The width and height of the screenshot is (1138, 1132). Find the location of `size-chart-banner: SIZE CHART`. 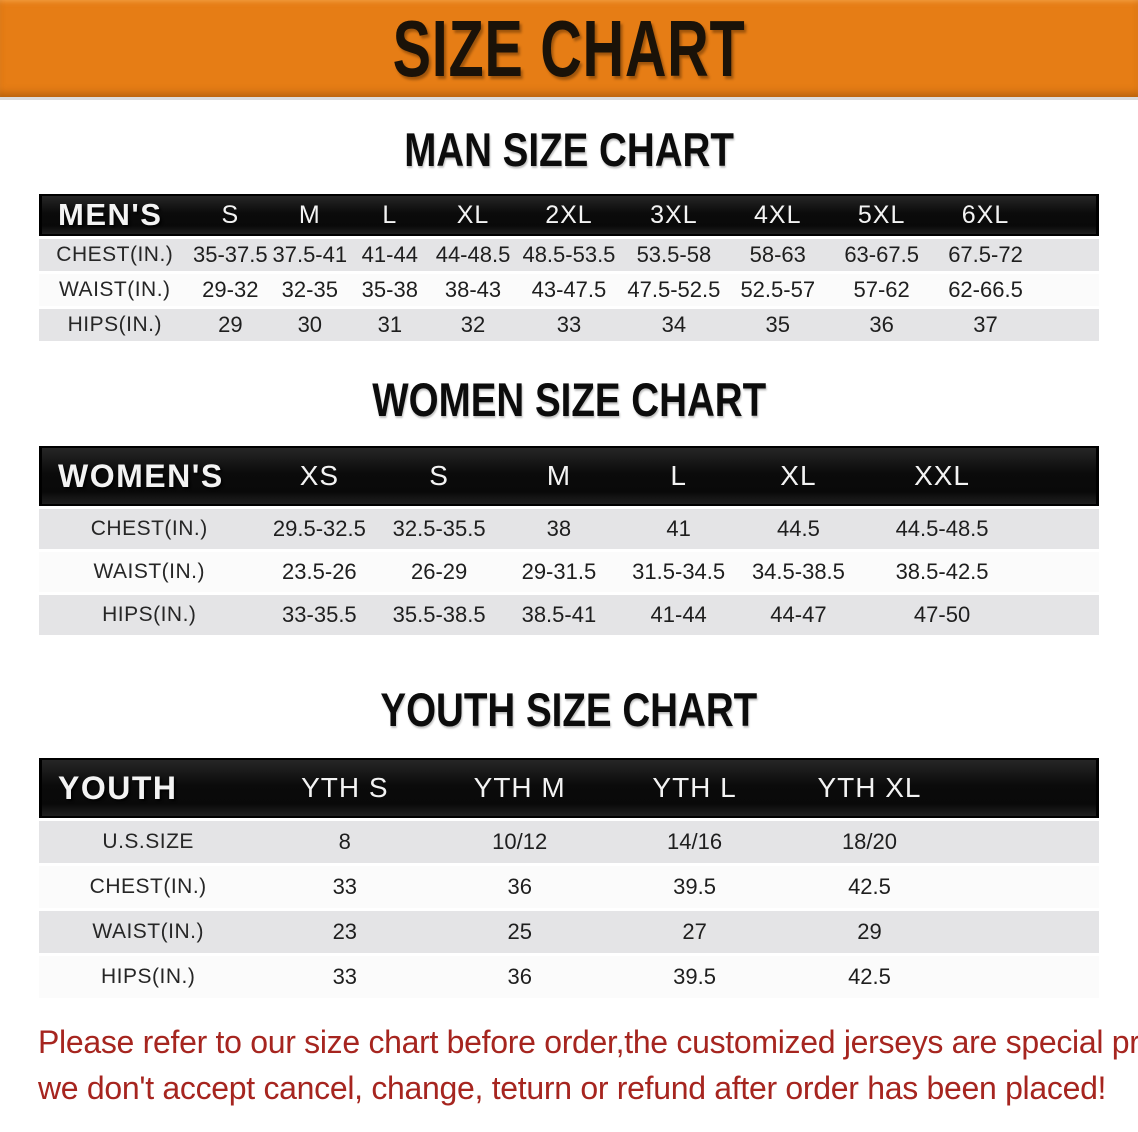

size-chart-banner: SIZE CHART is located at coordinates (569, 50).